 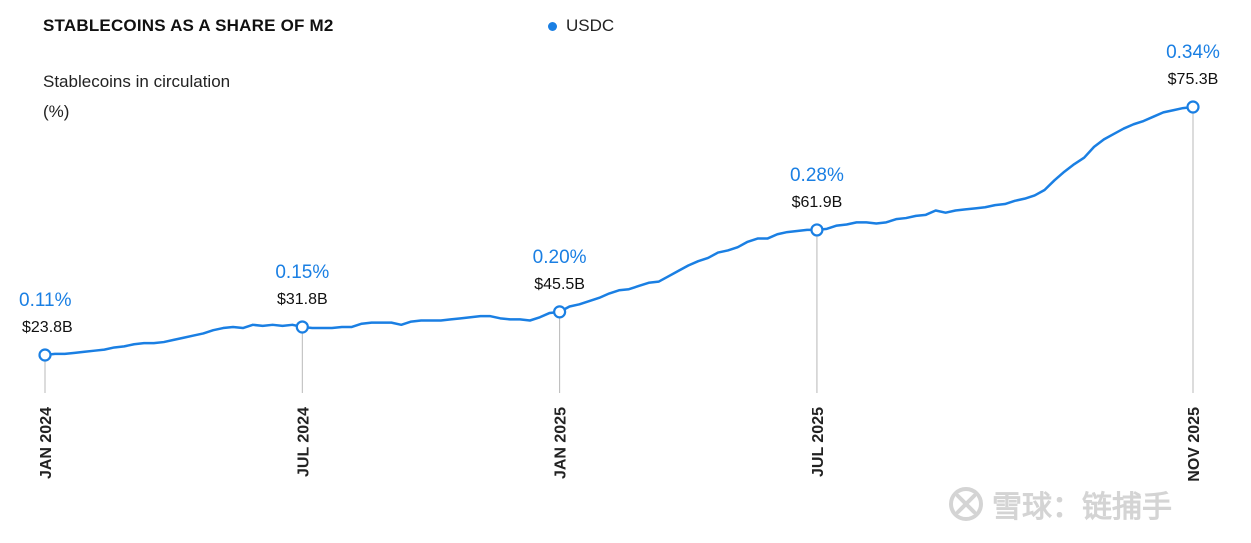 What do you see at coordinates (302, 299) in the screenshot?
I see `data-label-amount: $31.8B` at bounding box center [302, 299].